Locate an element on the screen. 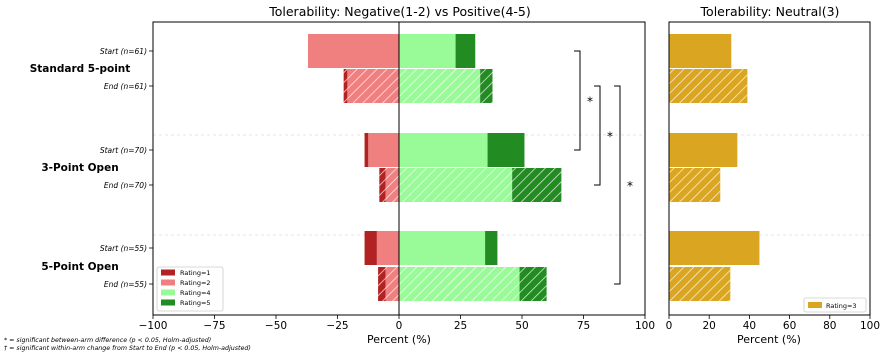 The image size is (888, 355). right-bars is located at coordinates (714, 167).